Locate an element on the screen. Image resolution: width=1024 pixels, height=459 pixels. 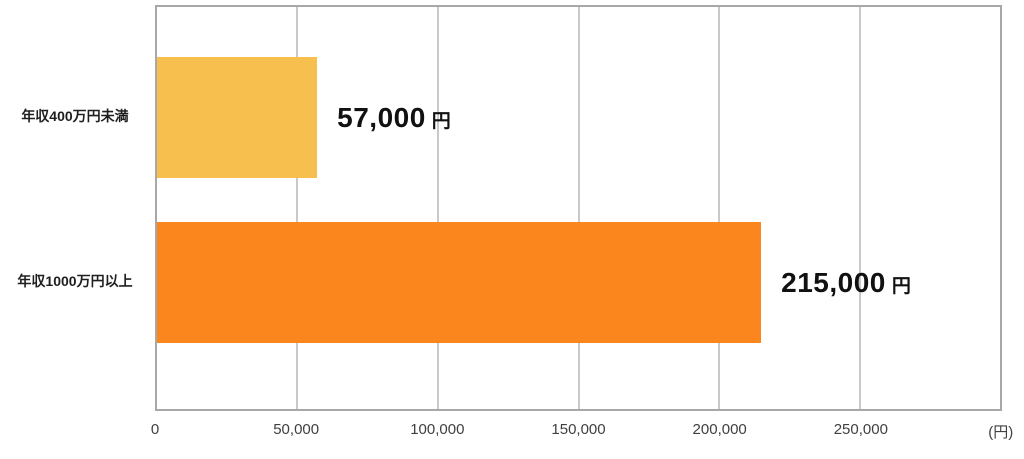
x-axis: 0 50,000 100,000 150,000 200,000 250,000 (円) is located at coordinates (582, 433).